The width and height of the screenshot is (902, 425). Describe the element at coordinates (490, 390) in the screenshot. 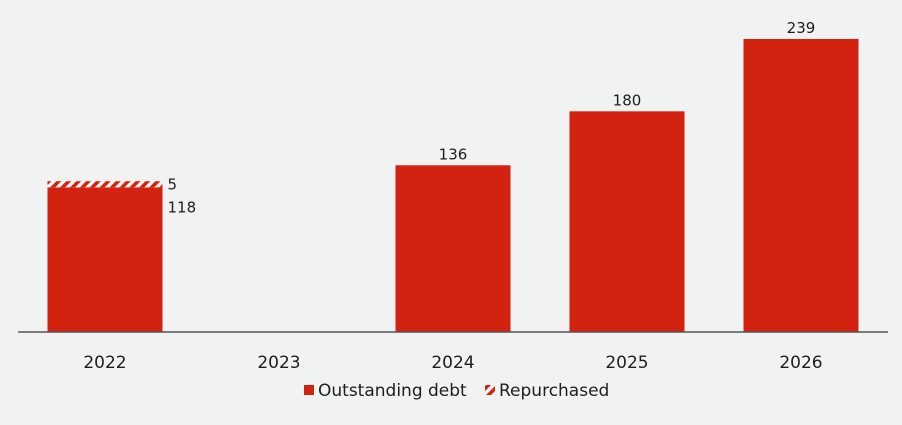

I see `legend-swatch-repurchased` at that location.